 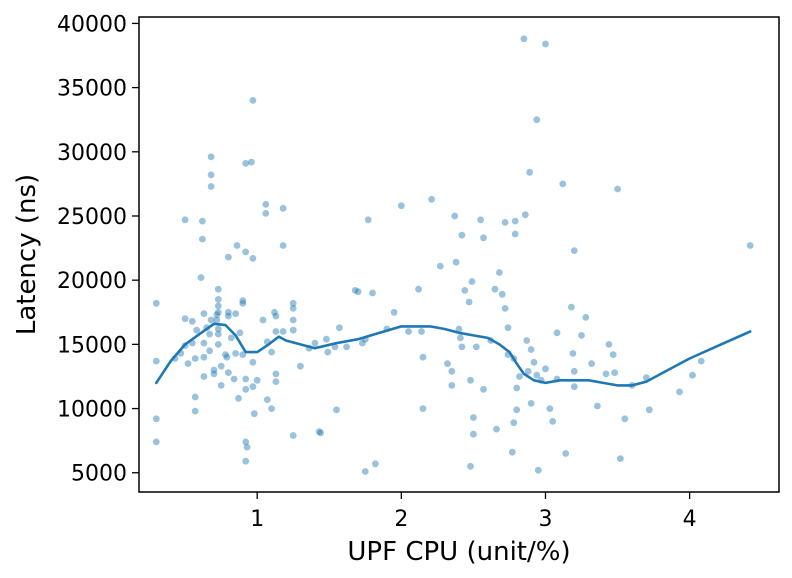 What do you see at coordinates (545, 519) in the screenshot?
I see `x-tick-label: 3` at bounding box center [545, 519].